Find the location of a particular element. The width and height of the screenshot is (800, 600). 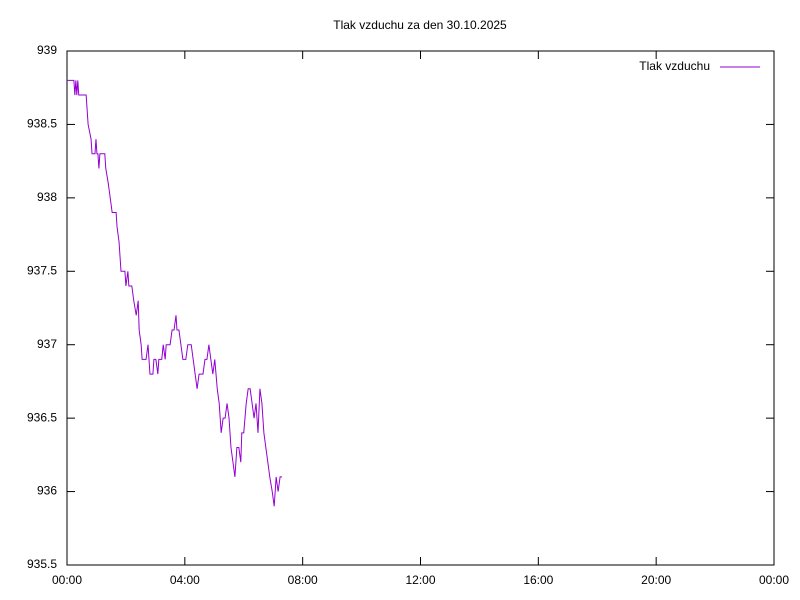

legend-label: Tlak vzduchu is located at coordinates (674, 66).